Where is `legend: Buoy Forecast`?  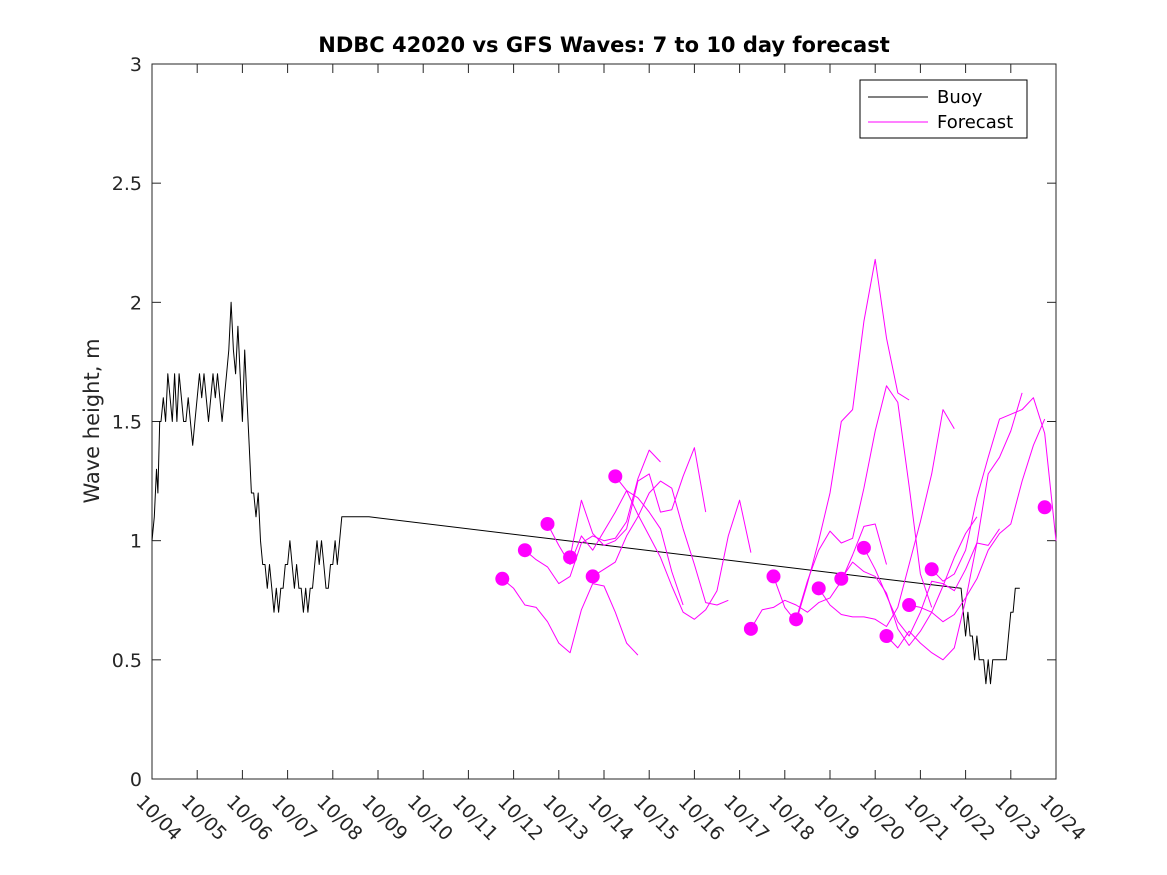 legend: Buoy Forecast is located at coordinates (943, 109).